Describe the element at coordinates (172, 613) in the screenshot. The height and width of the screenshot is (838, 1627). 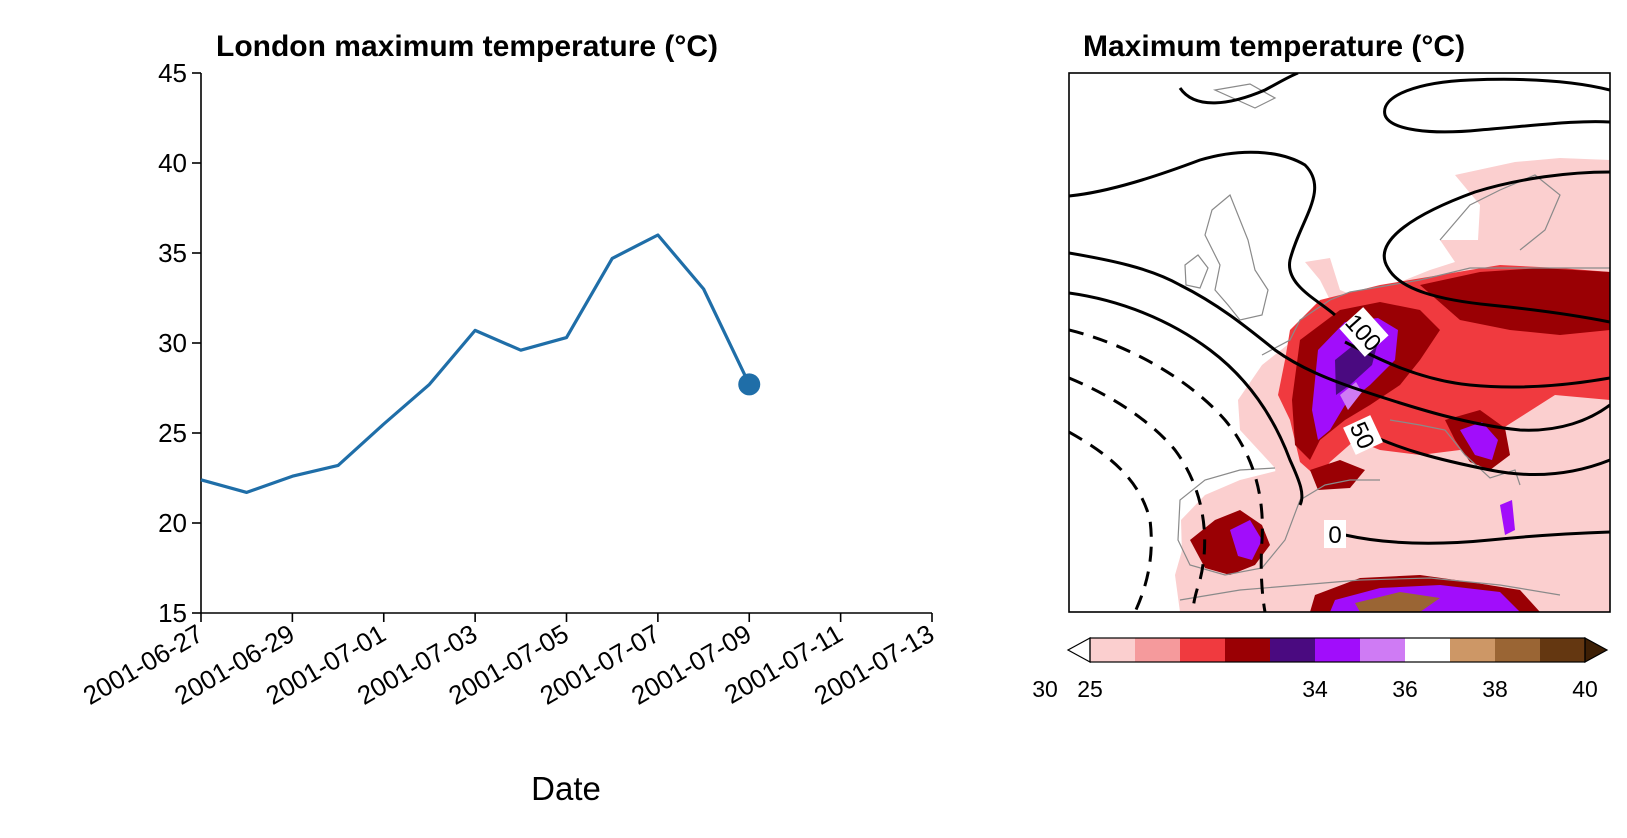
I see `y-tick-label: 15` at that location.